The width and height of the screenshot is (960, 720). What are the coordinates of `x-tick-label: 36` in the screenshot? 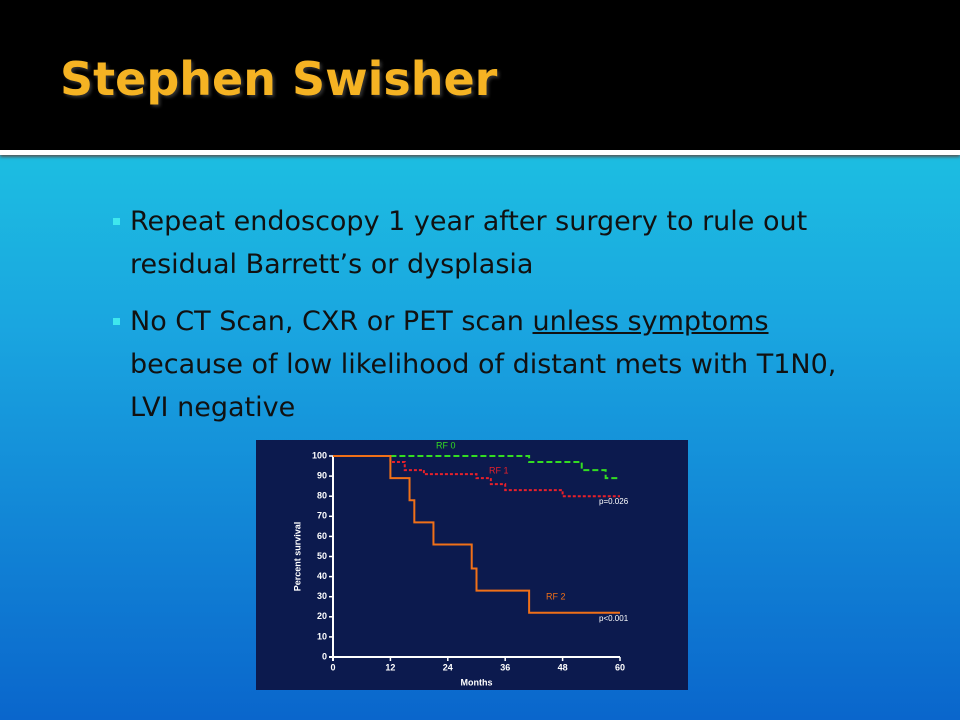 It's located at (505, 667).